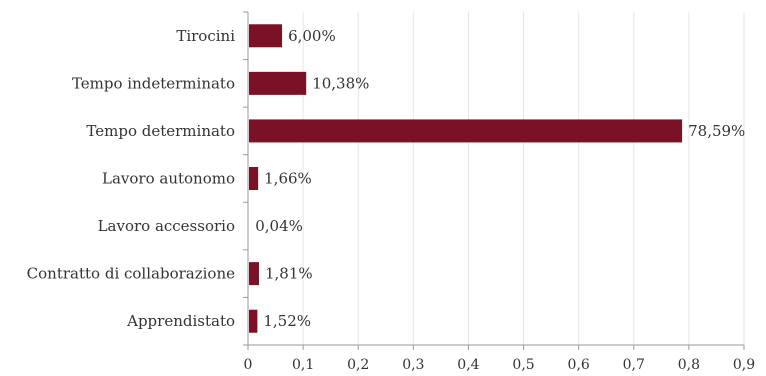 The image size is (766, 376). Describe the element at coordinates (716, 131) in the screenshot. I see `value-label: 78,59%` at that location.